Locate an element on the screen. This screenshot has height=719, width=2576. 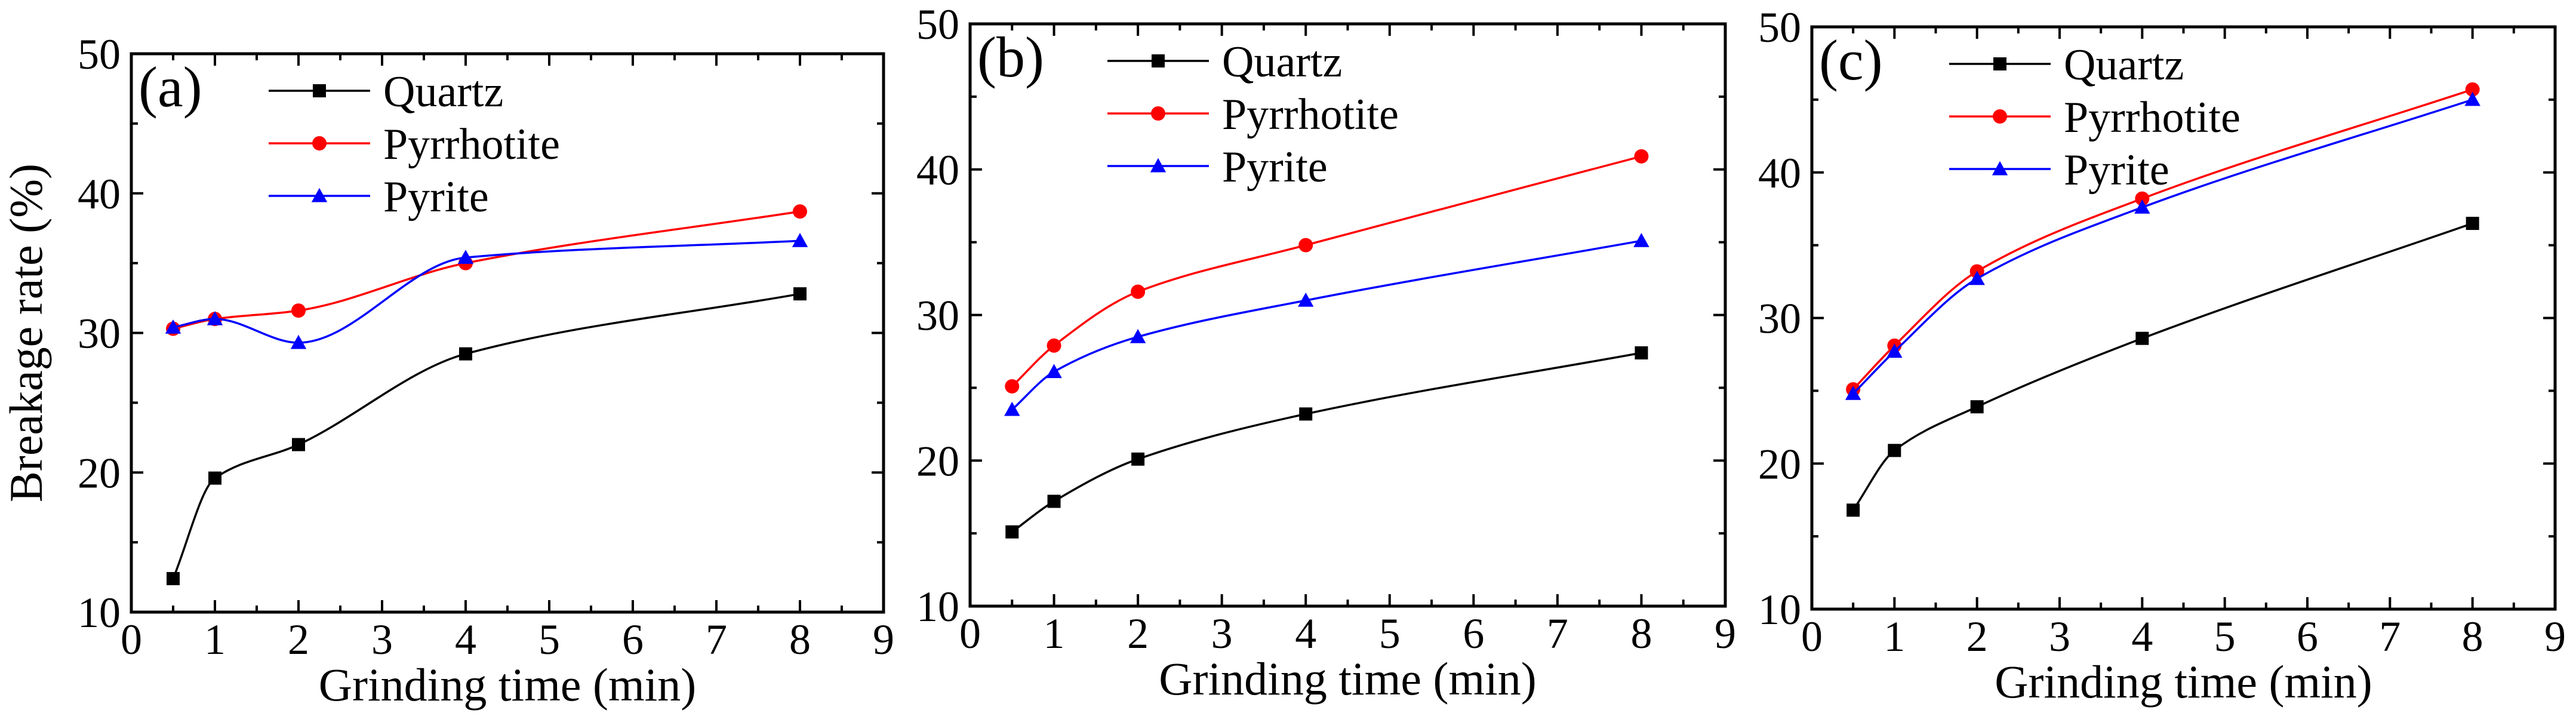
y-tick-label: 30 is located at coordinates (99, 334).